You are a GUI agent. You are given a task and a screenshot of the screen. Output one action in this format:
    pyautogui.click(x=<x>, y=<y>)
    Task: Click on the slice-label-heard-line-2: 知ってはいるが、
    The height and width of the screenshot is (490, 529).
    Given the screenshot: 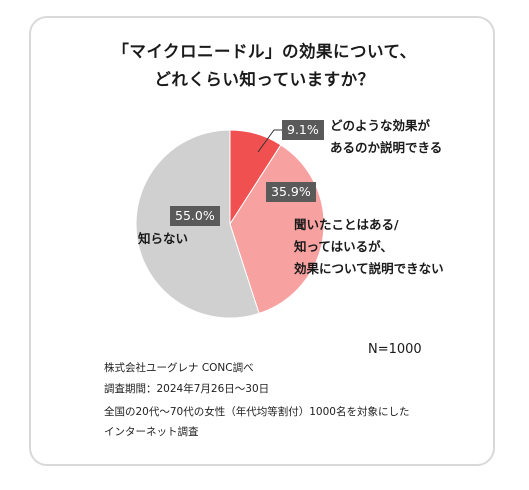 What is the action you would take?
    pyautogui.click(x=343, y=246)
    